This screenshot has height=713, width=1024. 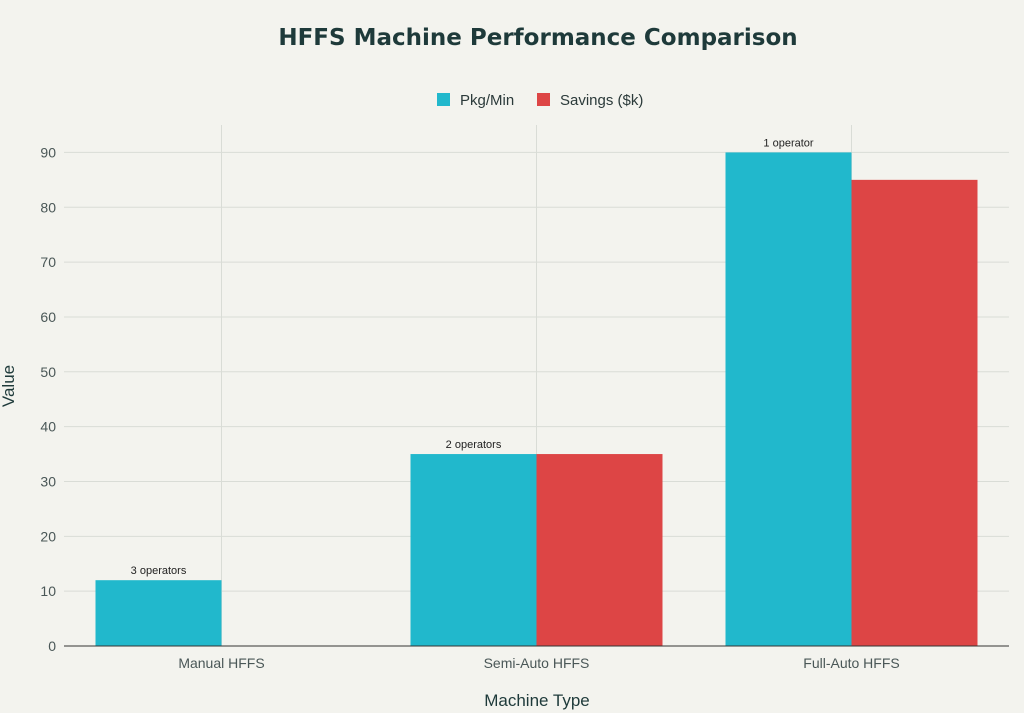 What do you see at coordinates (537, 38) in the screenshot?
I see `chart-title: HFFS Machine Performance Comparison` at bounding box center [537, 38].